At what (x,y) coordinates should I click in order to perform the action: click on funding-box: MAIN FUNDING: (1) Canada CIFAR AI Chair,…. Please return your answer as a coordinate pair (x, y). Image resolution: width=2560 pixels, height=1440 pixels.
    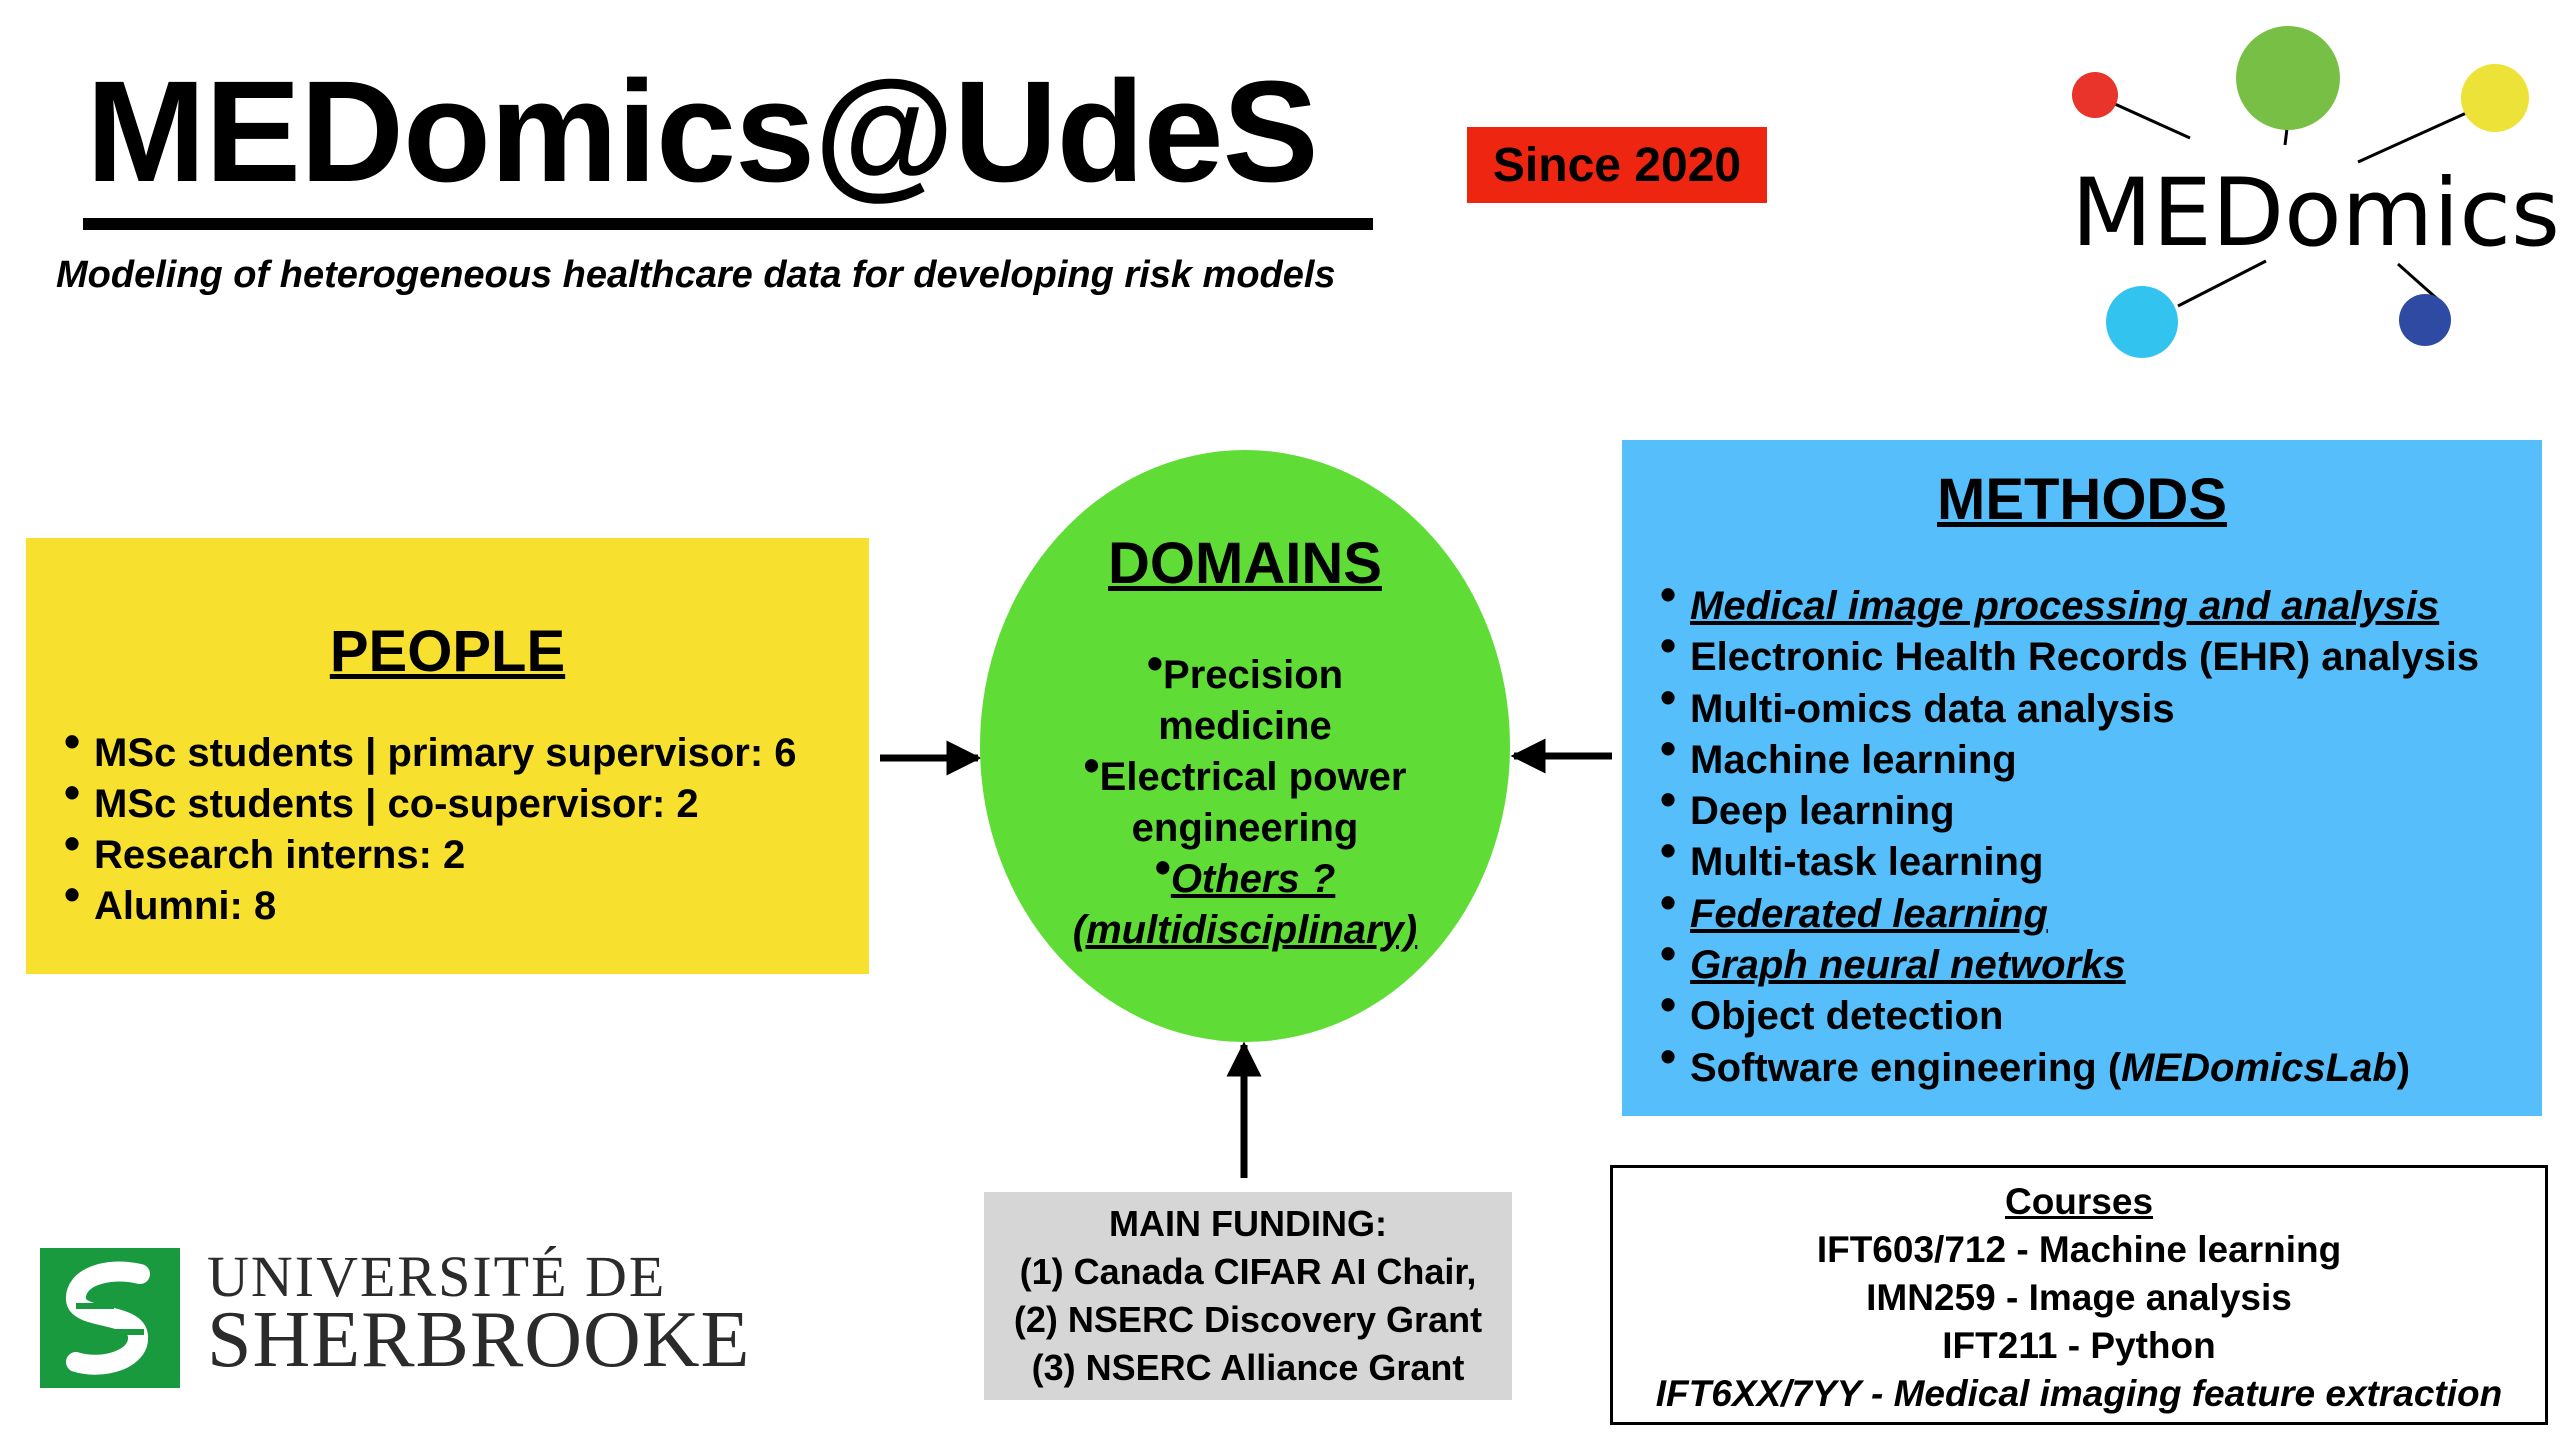
    Looking at the image, I should click on (1248, 1296).